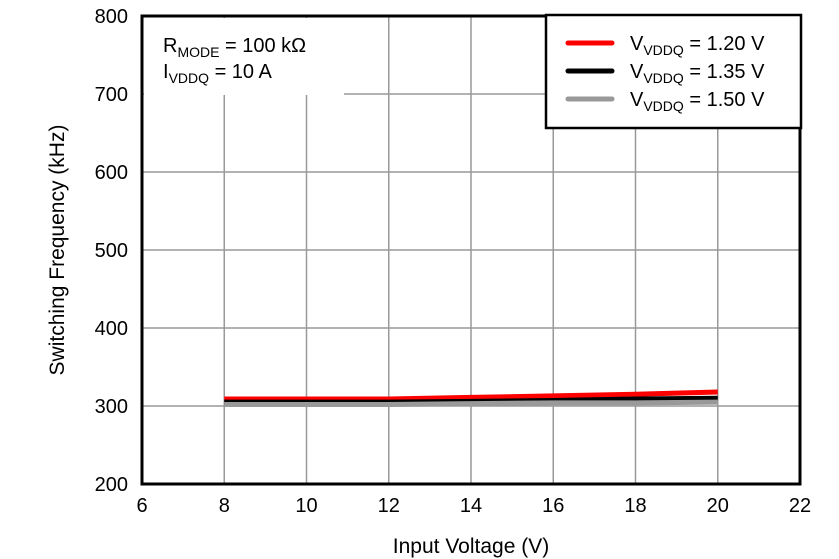  I want to click on x-axis-label: Input Voltage (V), so click(471, 546).